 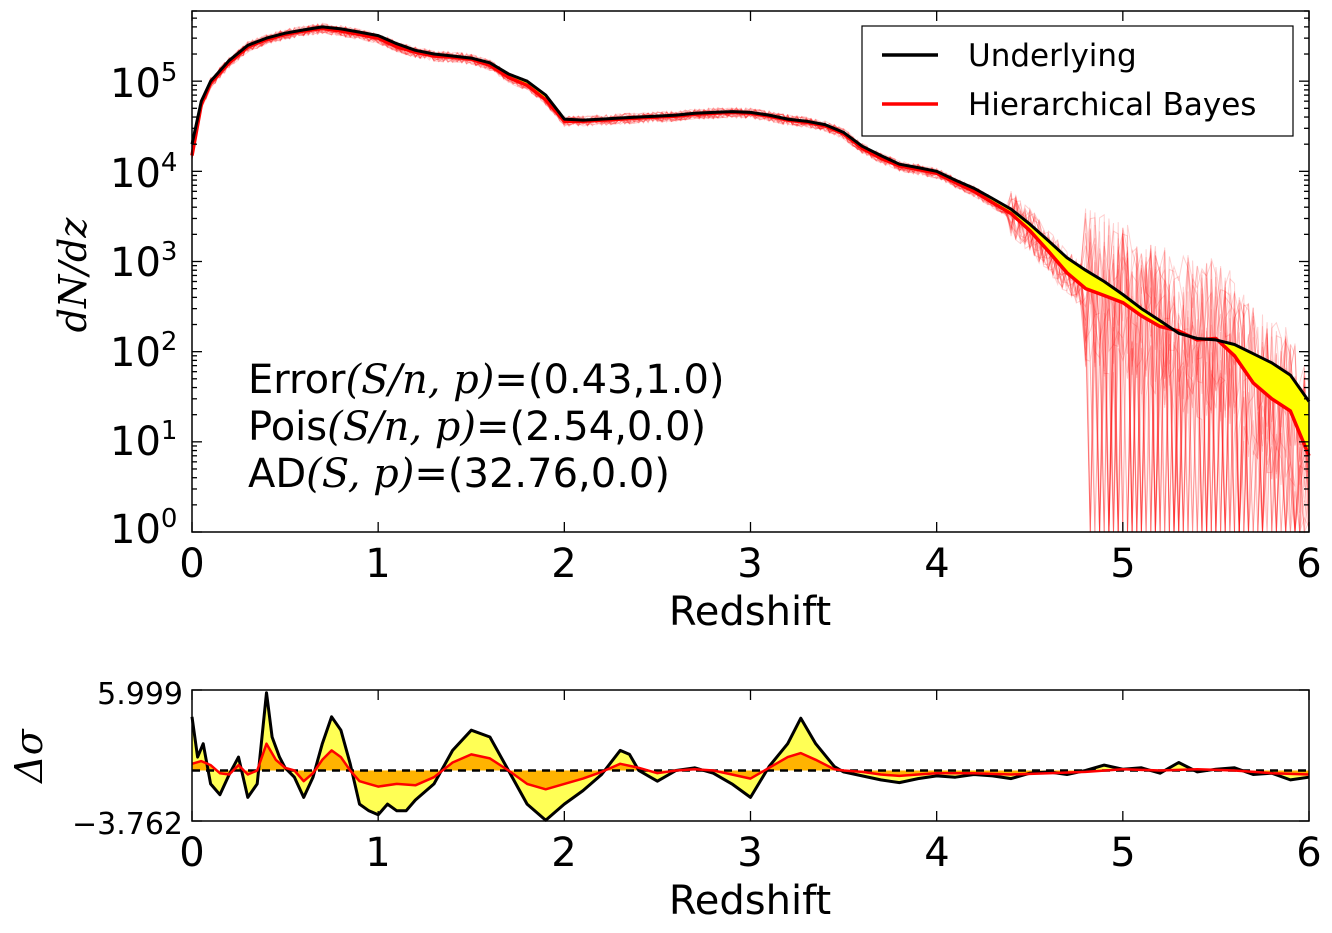 I want to click on x-axis-title: Redshift, so click(x=750, y=612).